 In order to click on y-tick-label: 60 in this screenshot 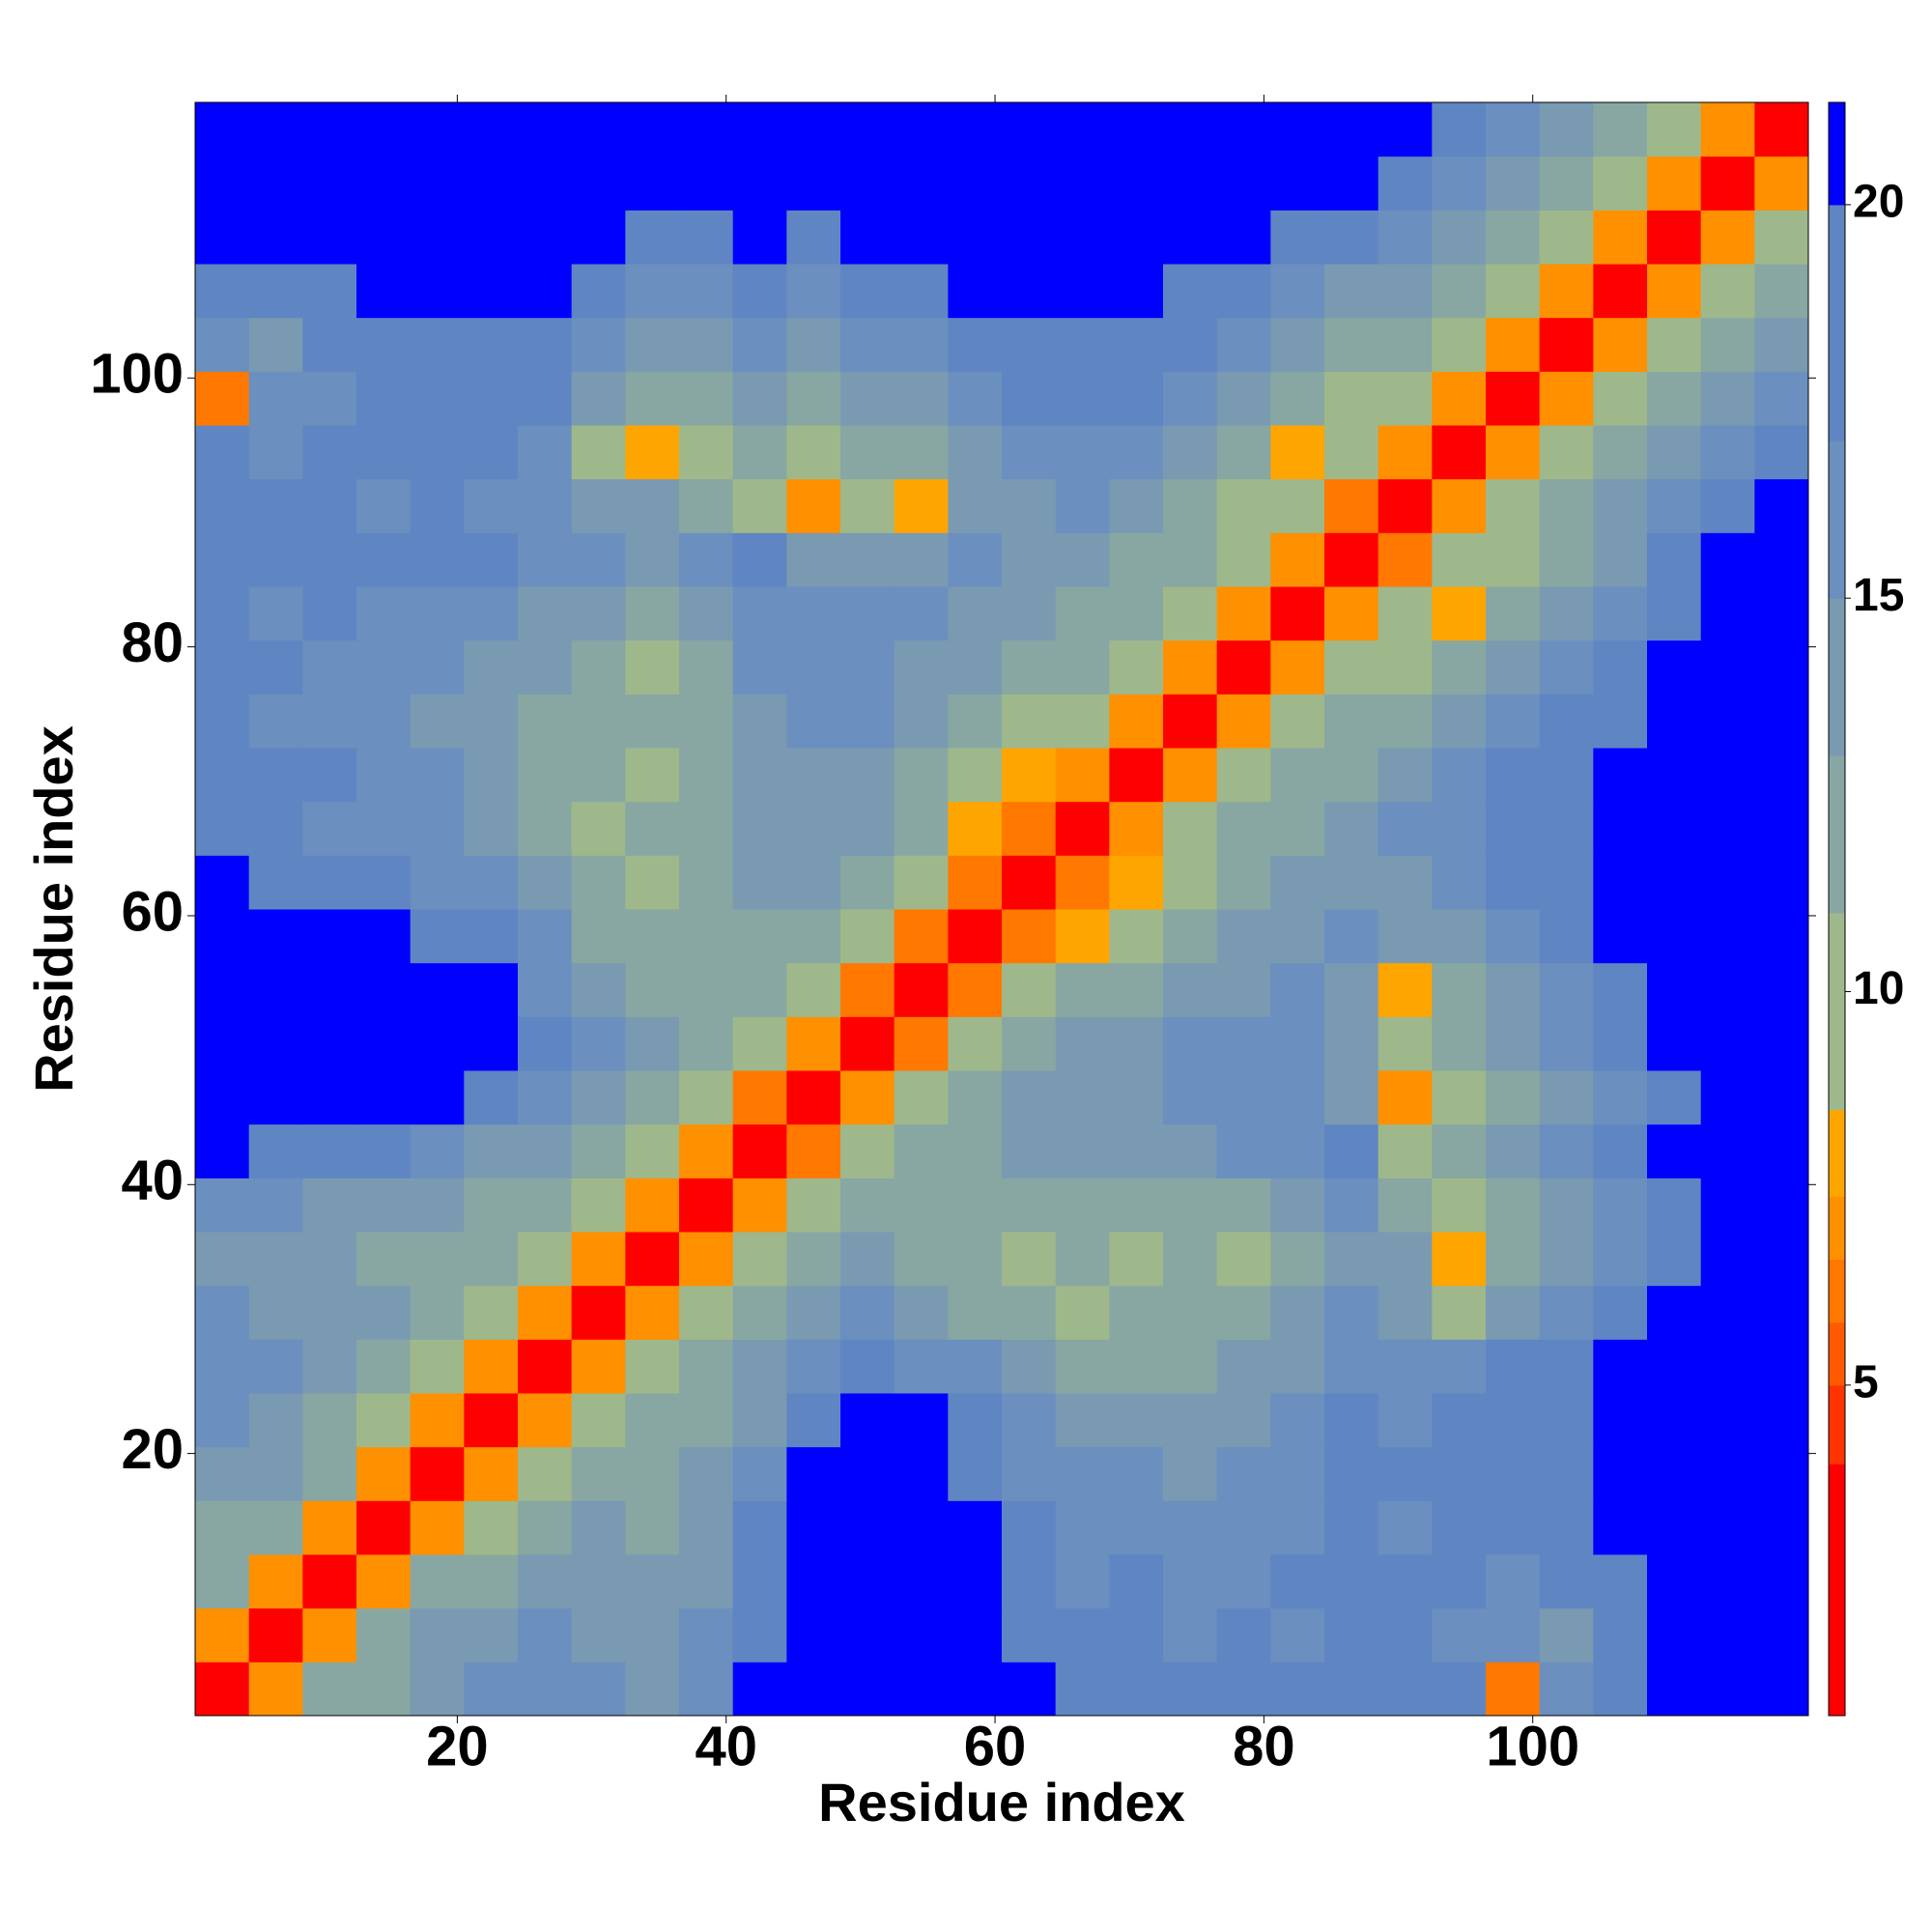, I will do `click(152, 911)`.